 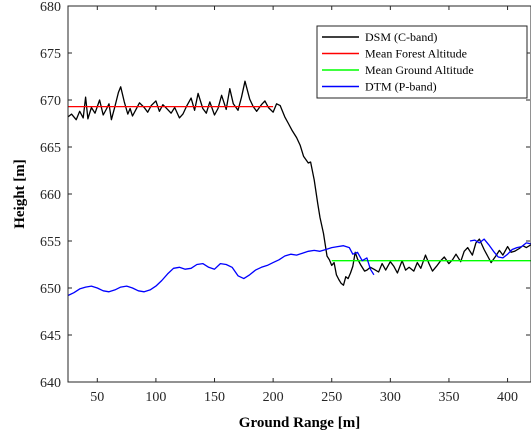 I want to click on x-tick-label-200: 200, so click(x=273, y=397).